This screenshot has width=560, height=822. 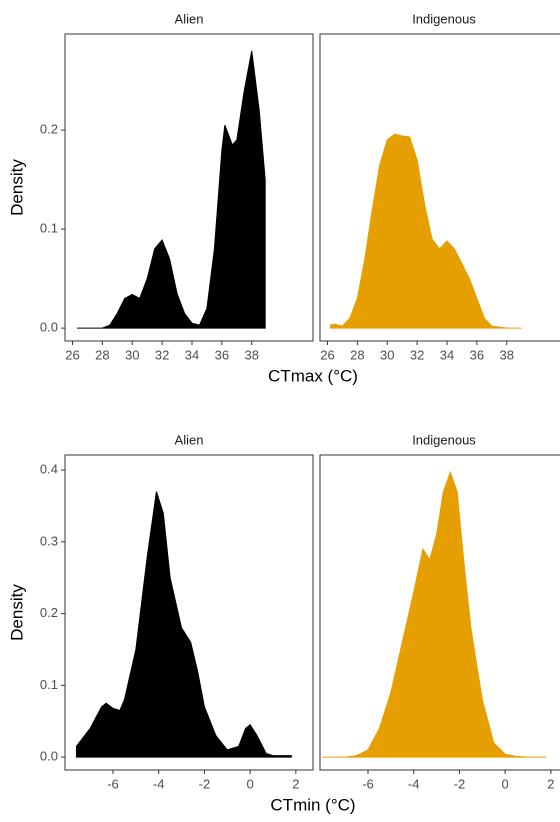 I want to click on y-tick-label: 0.4, so click(x=49, y=469).